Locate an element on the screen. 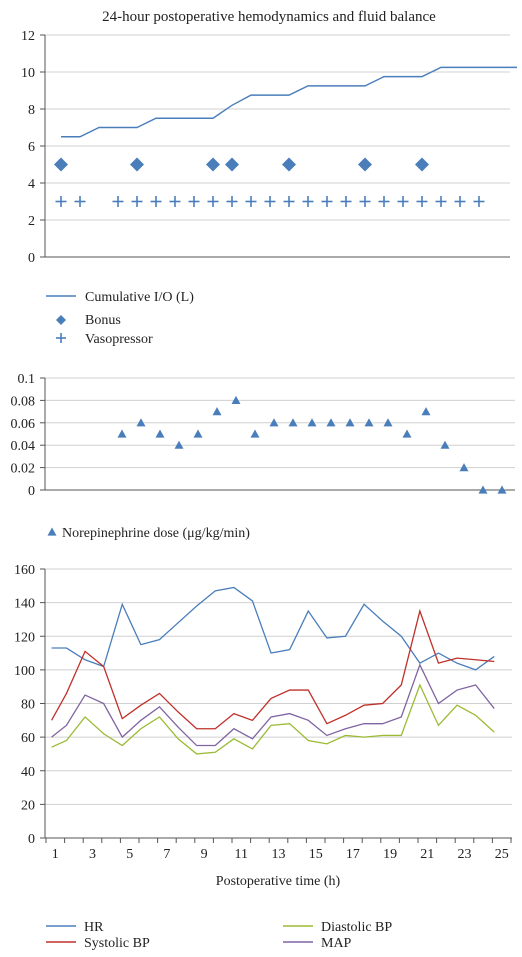 The height and width of the screenshot is (957, 522). chart3-ytick-label: 80 is located at coordinates (28, 705).